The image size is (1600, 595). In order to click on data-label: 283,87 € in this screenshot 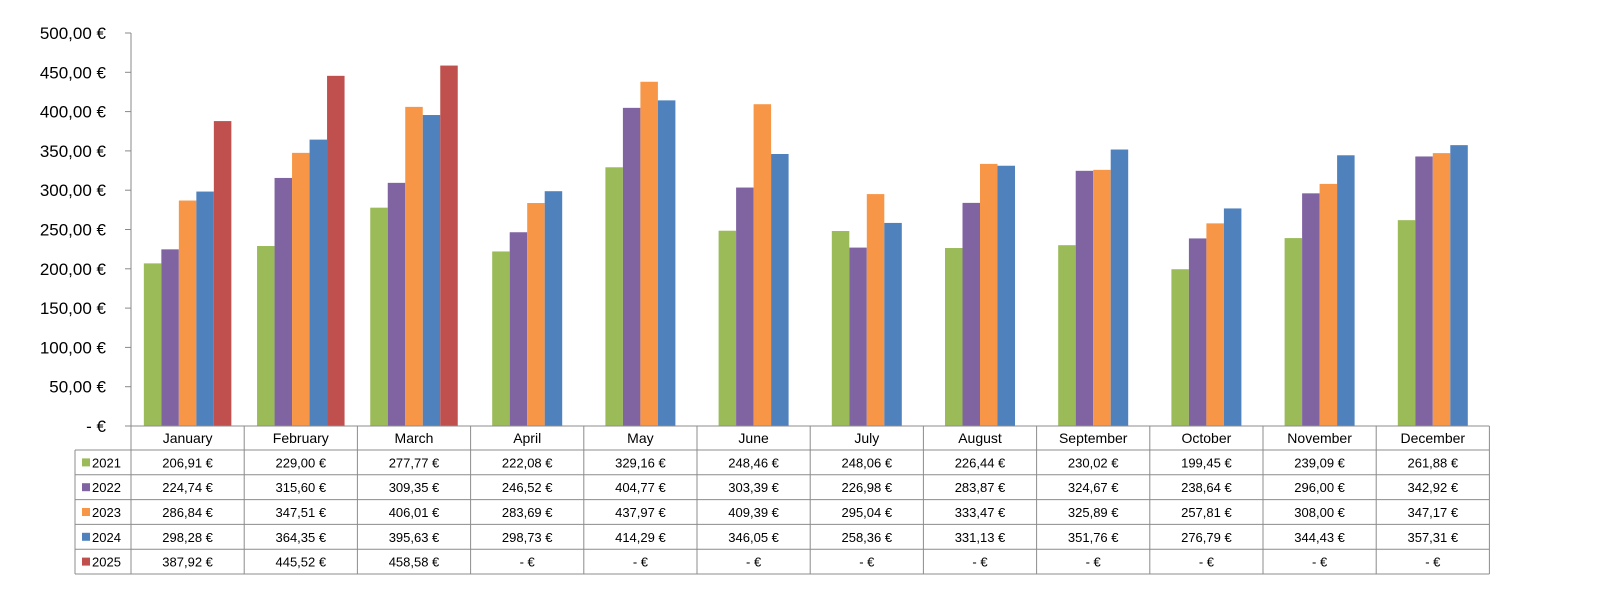, I will do `click(980, 487)`.